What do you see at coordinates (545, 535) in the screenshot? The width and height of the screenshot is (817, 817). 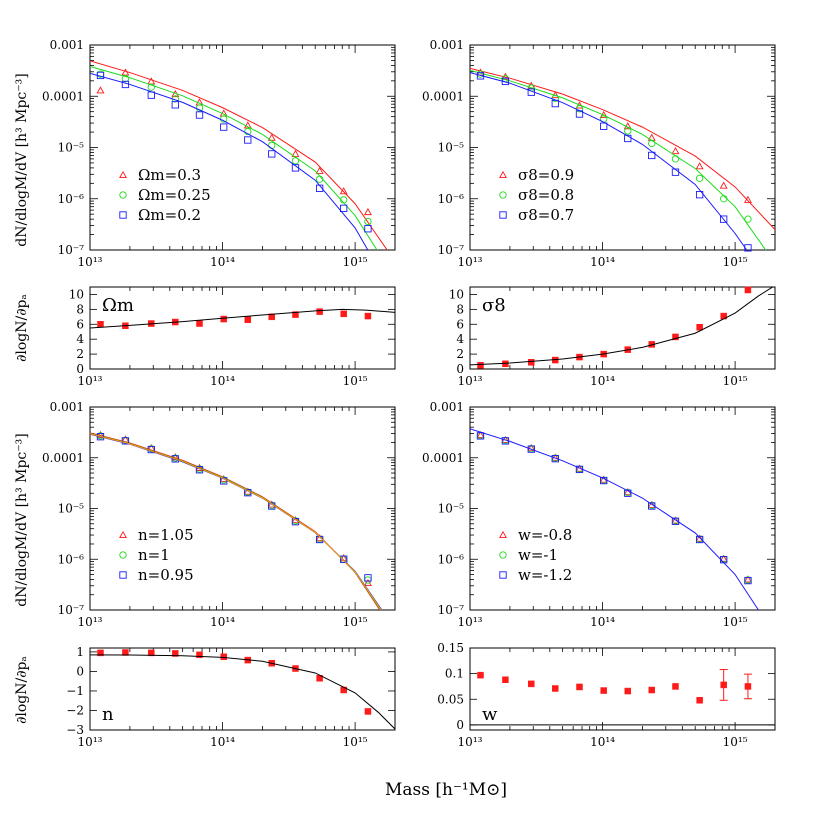 I see `legend-label: w=-0.8` at bounding box center [545, 535].